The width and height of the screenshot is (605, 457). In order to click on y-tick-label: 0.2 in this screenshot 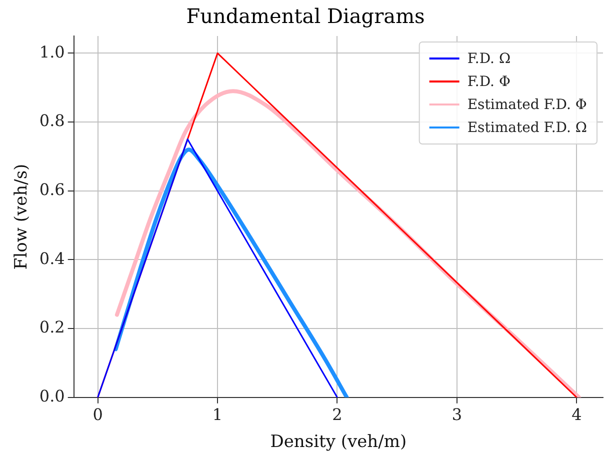, I will do `click(52, 327)`.